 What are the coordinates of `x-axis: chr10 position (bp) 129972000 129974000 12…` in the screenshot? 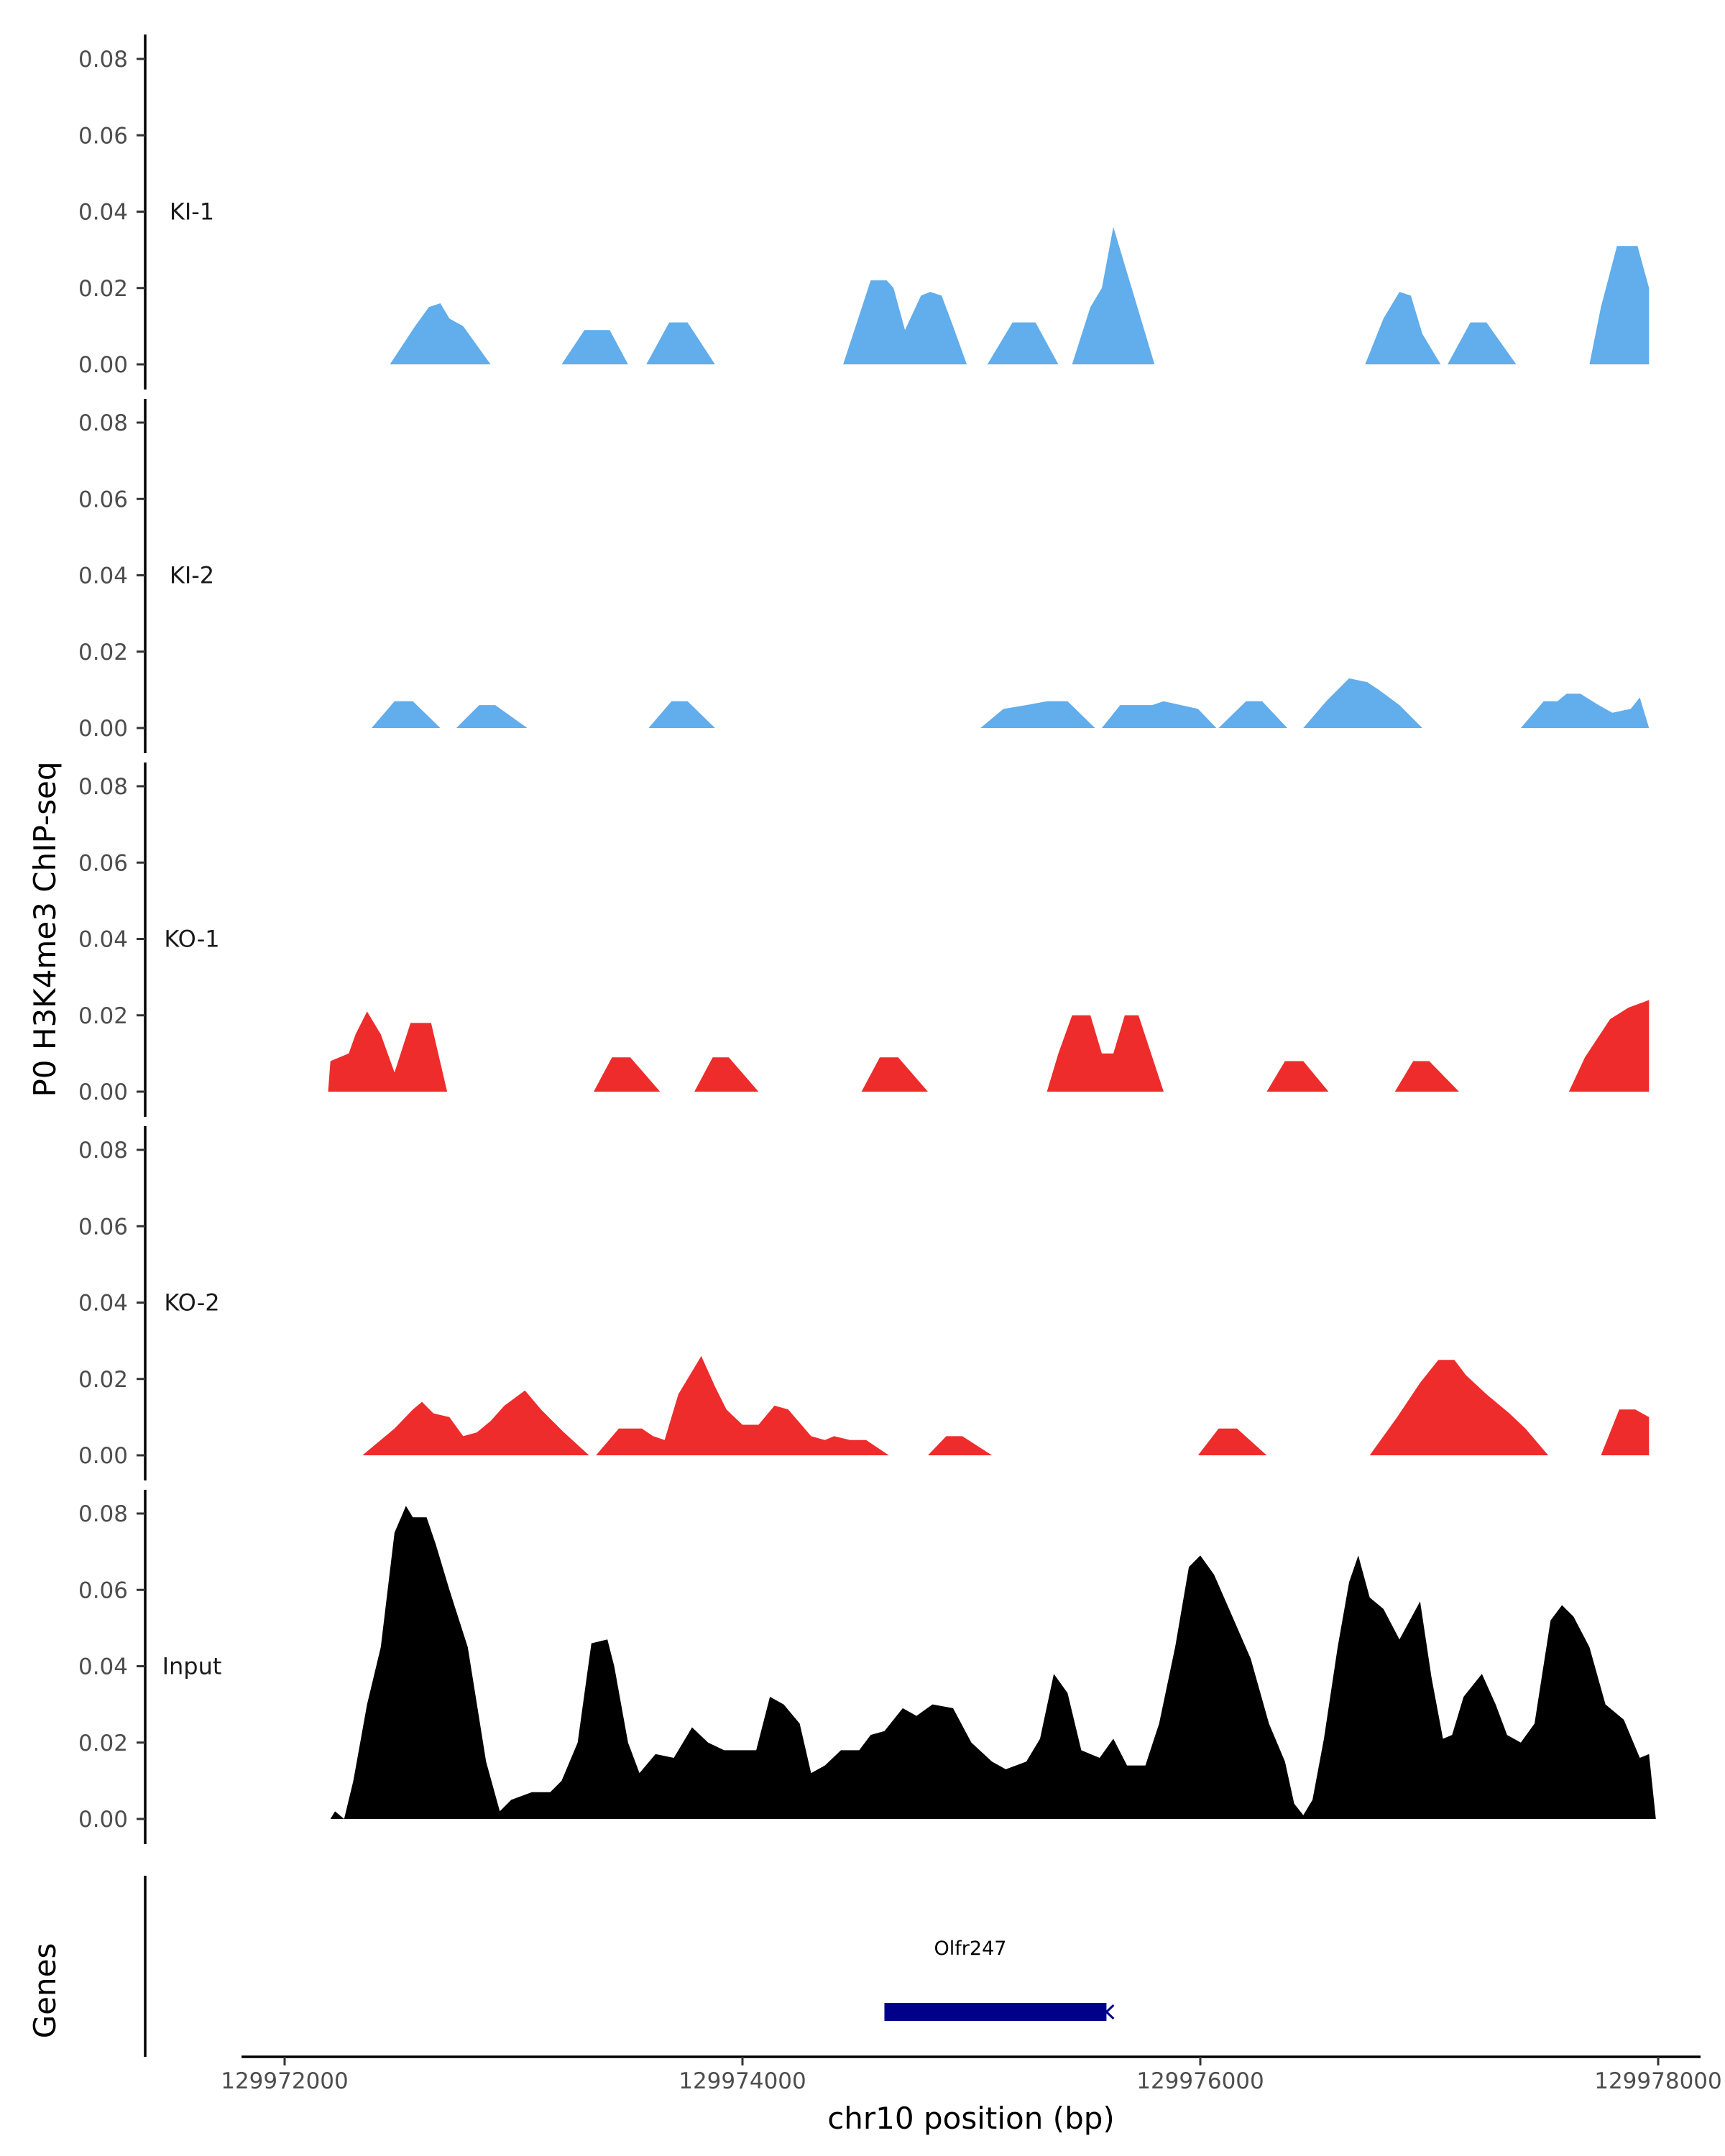 It's located at (971, 2095).